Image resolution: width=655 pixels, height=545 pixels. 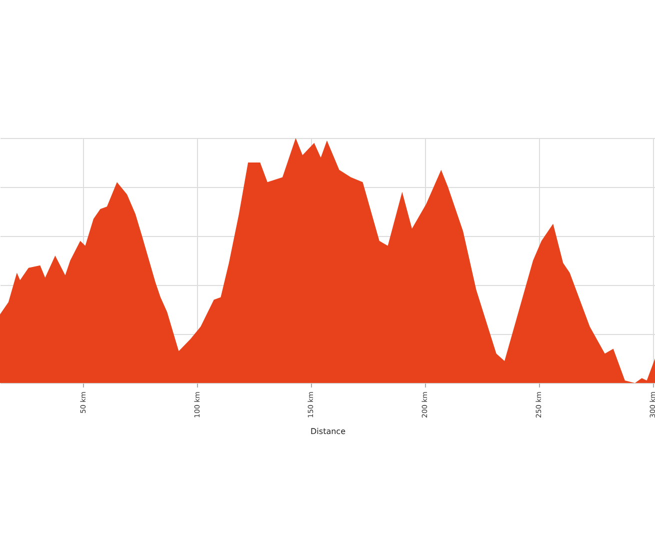 I want to click on x-axis-title: Distance, so click(x=328, y=431).